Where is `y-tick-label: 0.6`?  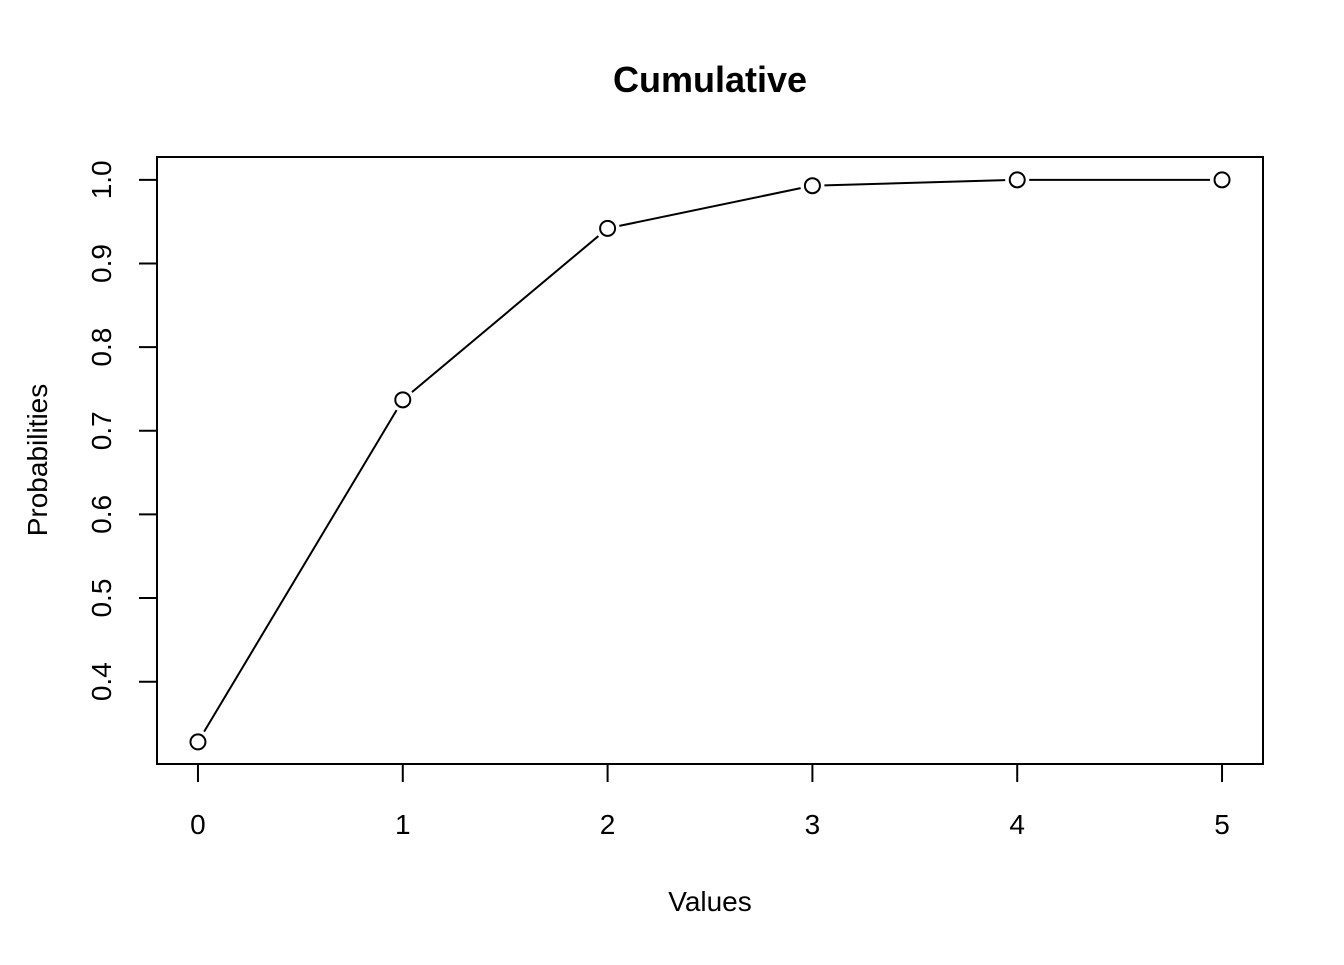
y-tick-label: 0.6 is located at coordinates (101, 514).